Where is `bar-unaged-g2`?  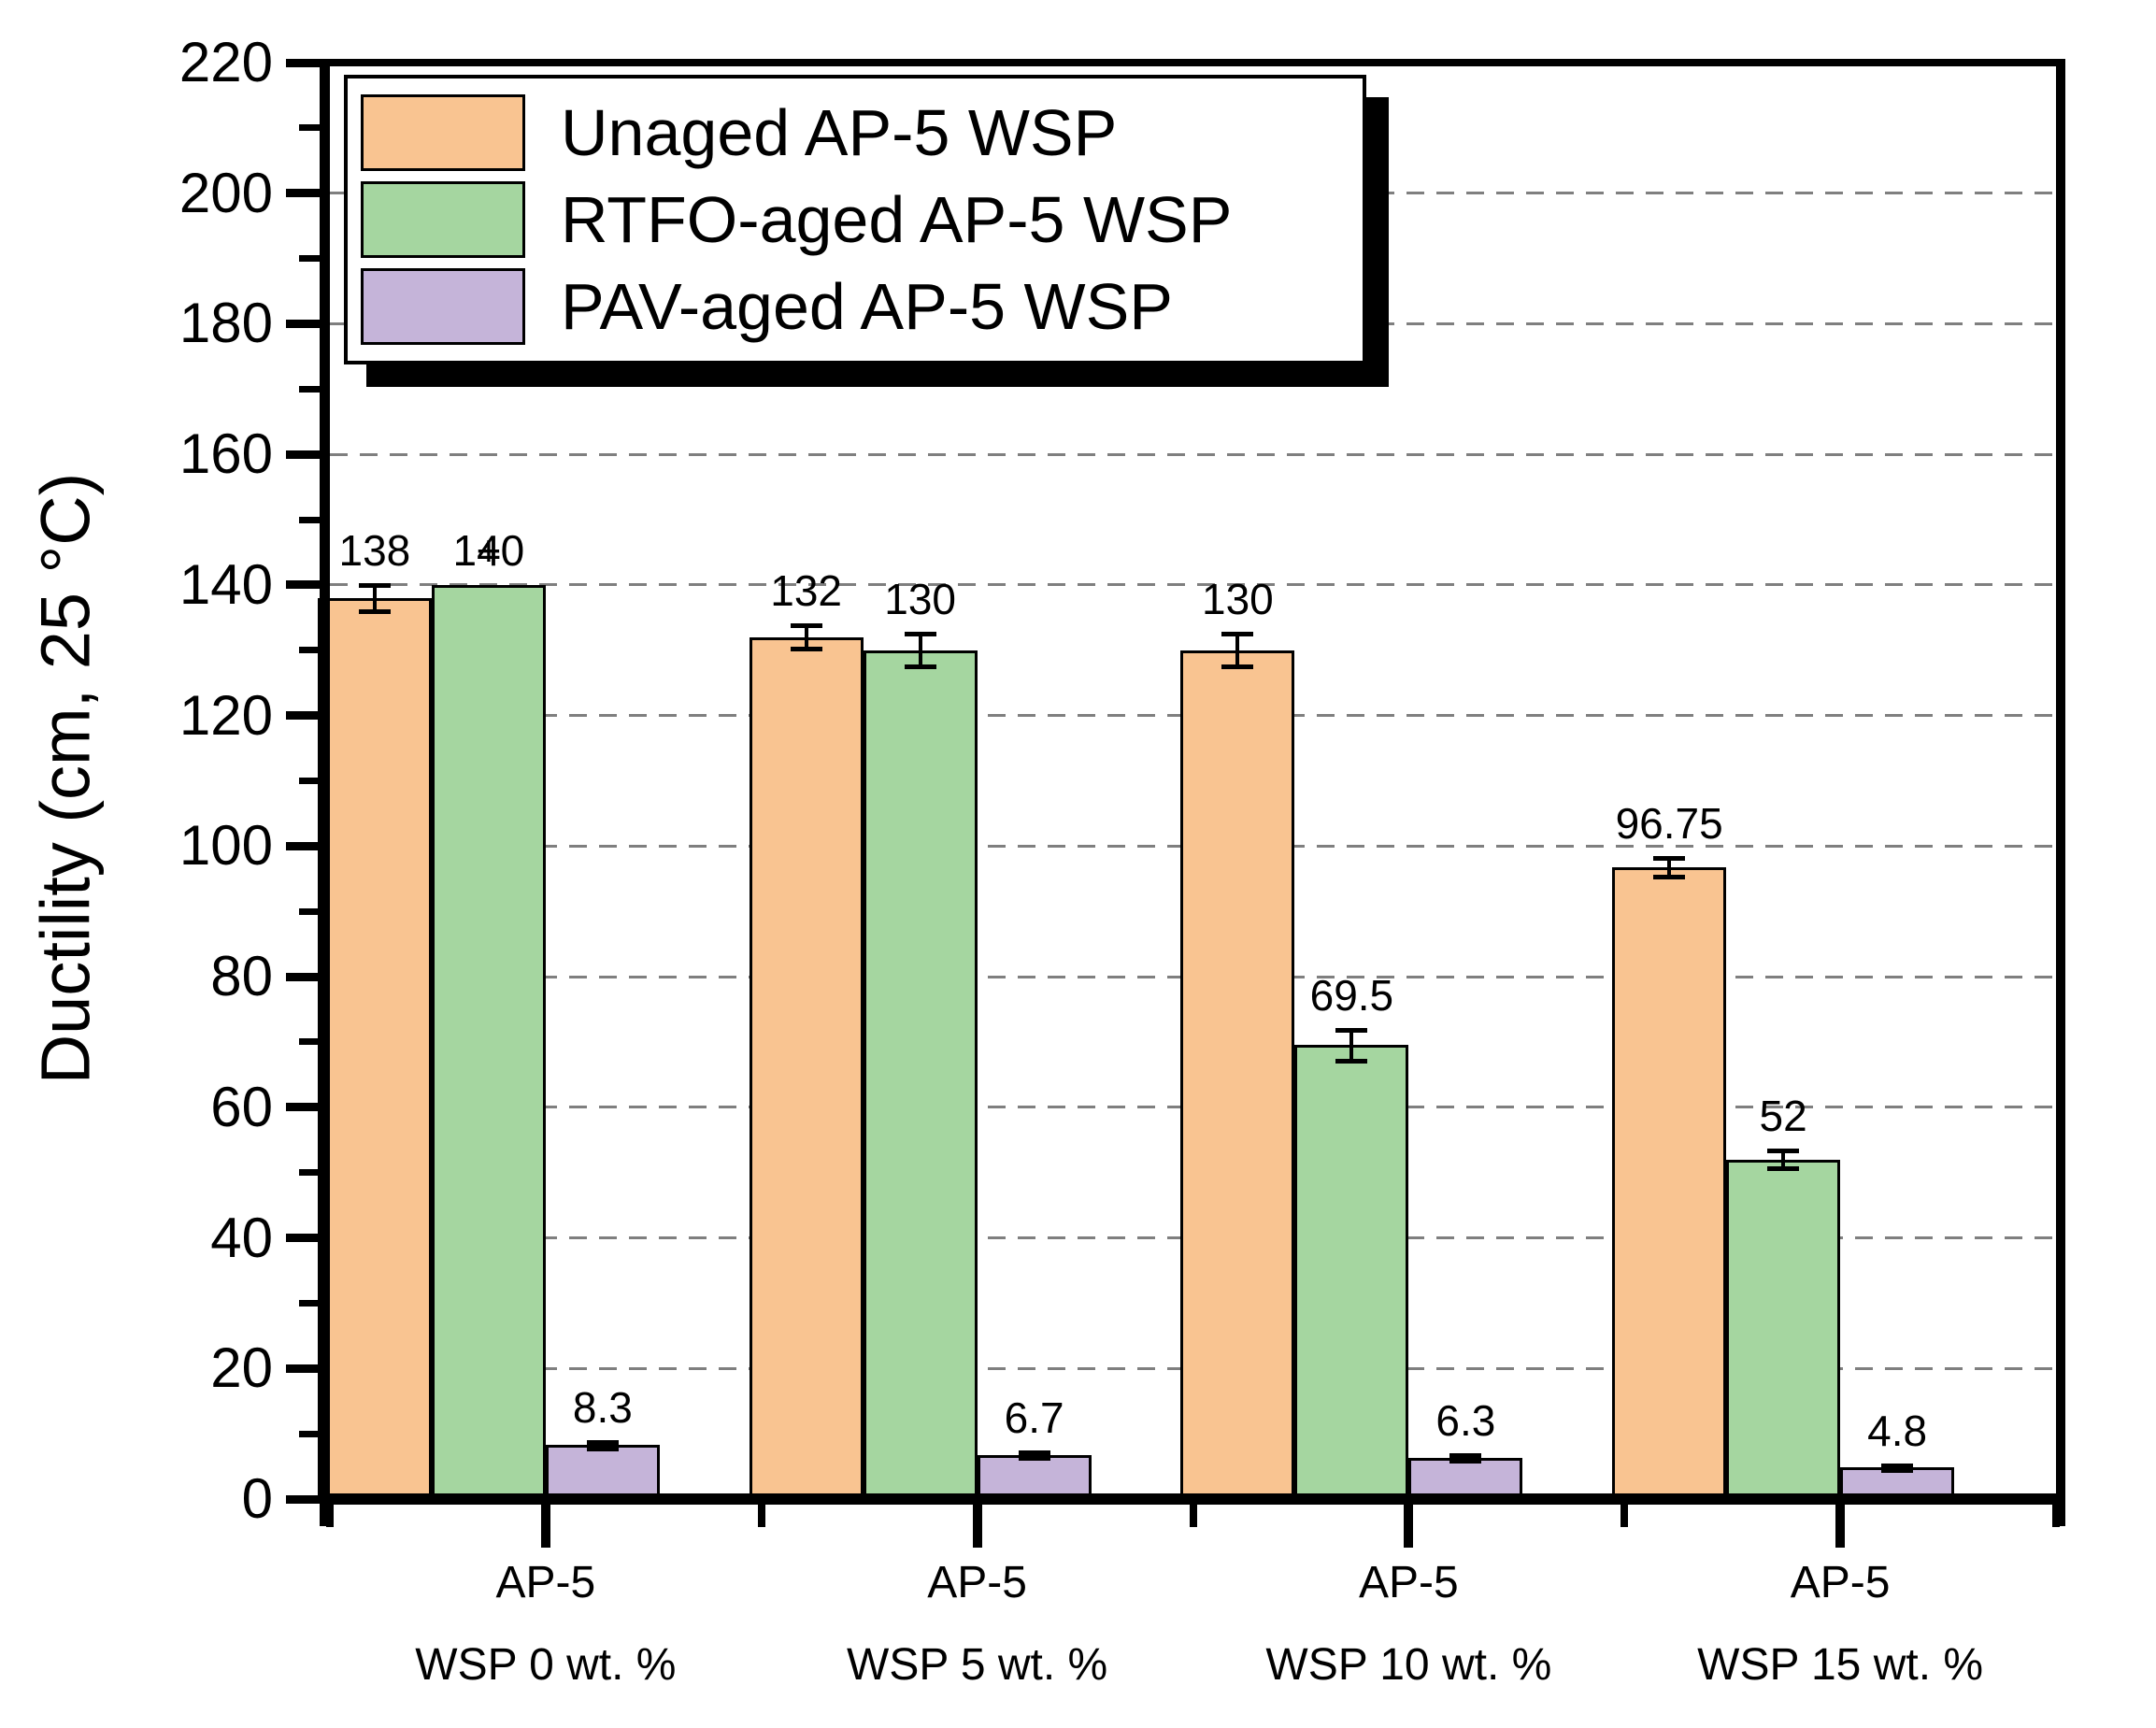 bar-unaged-g2 is located at coordinates (1237, 1076).